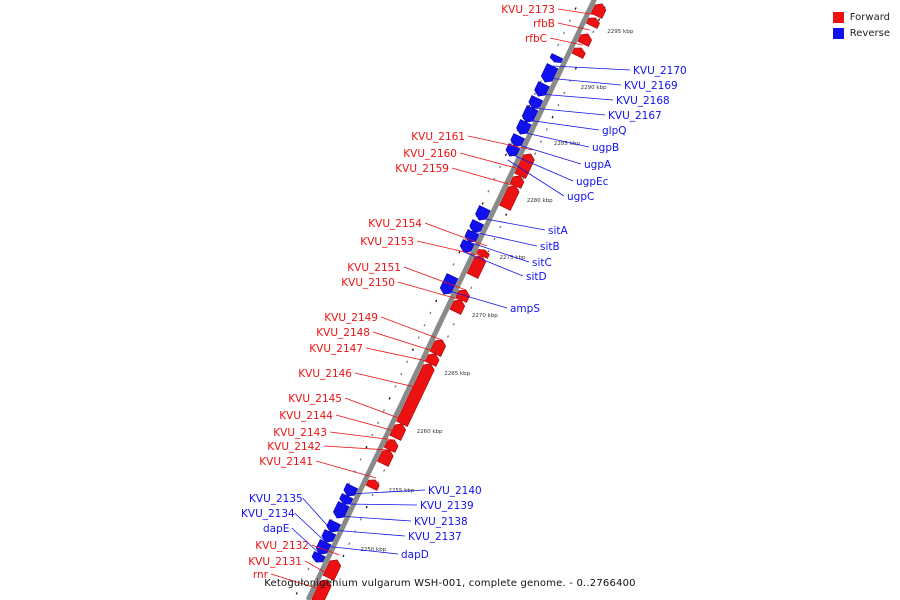  I want to click on forward-gene-label: KVU_2144, so click(306, 416).